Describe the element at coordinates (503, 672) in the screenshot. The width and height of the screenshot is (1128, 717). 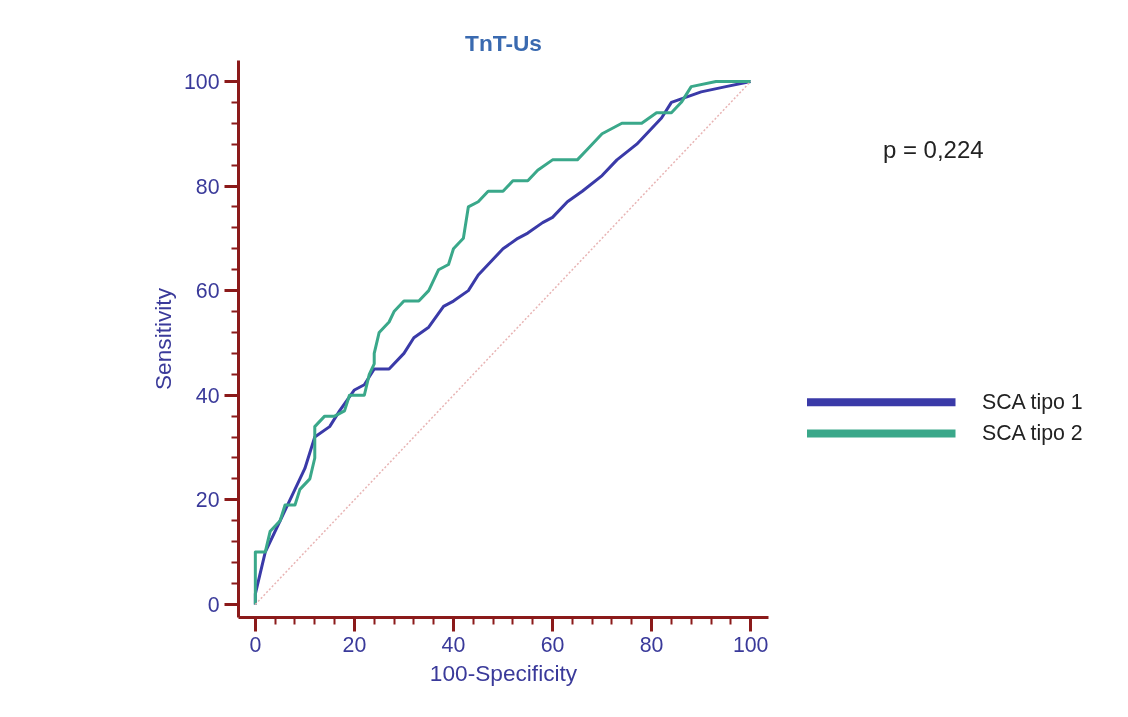
I see `x-axis-title: 100-Specificity` at that location.